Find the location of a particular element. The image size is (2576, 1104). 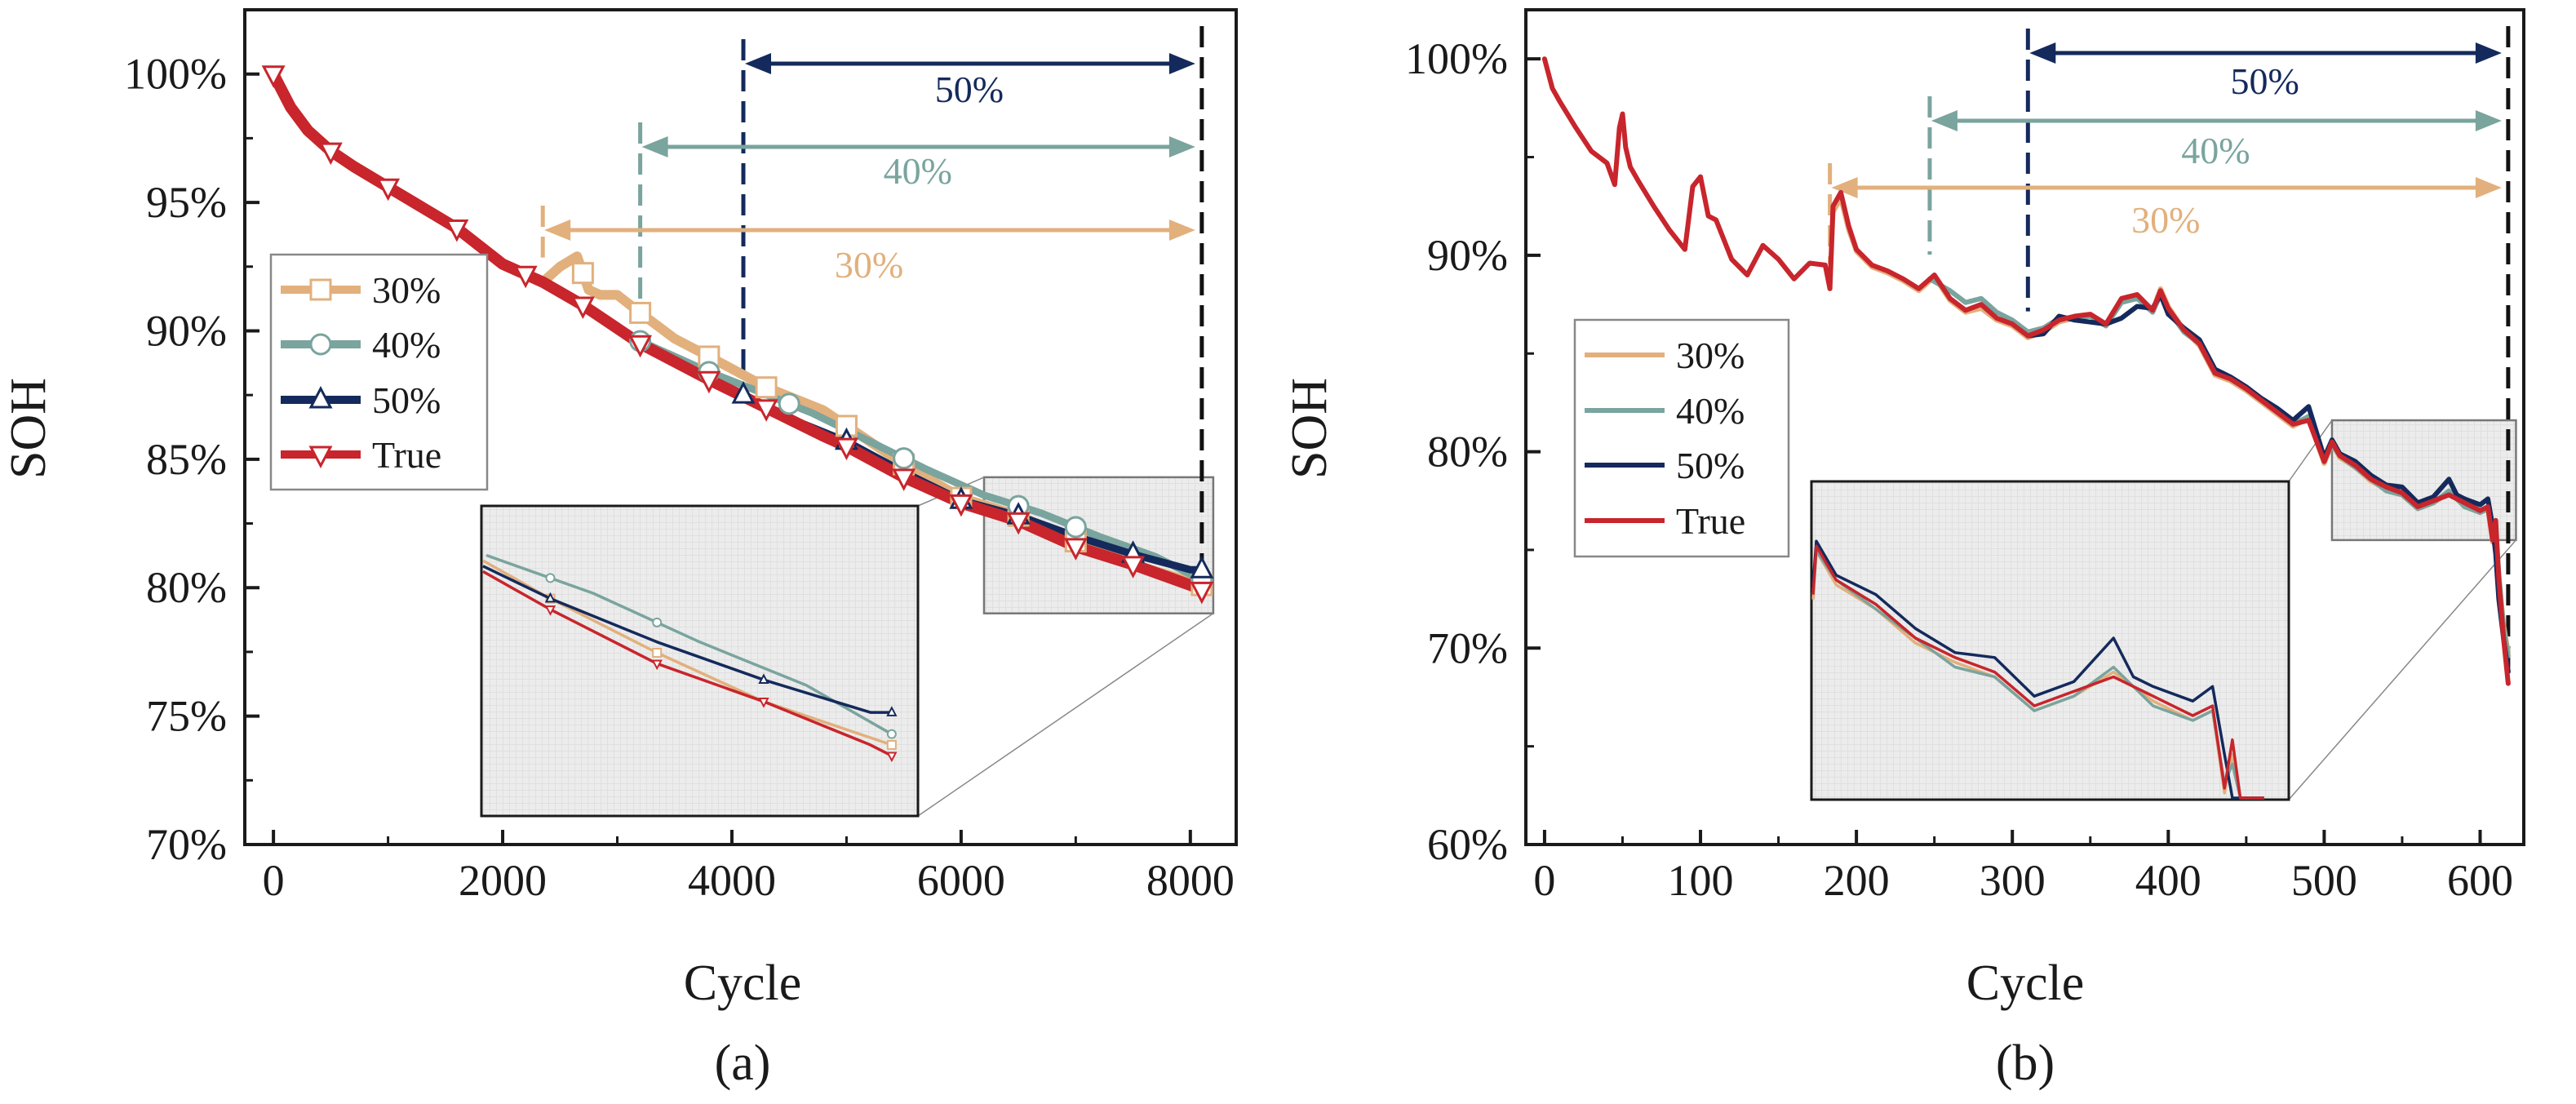

x-tick-label: 200 is located at coordinates (1857, 880).